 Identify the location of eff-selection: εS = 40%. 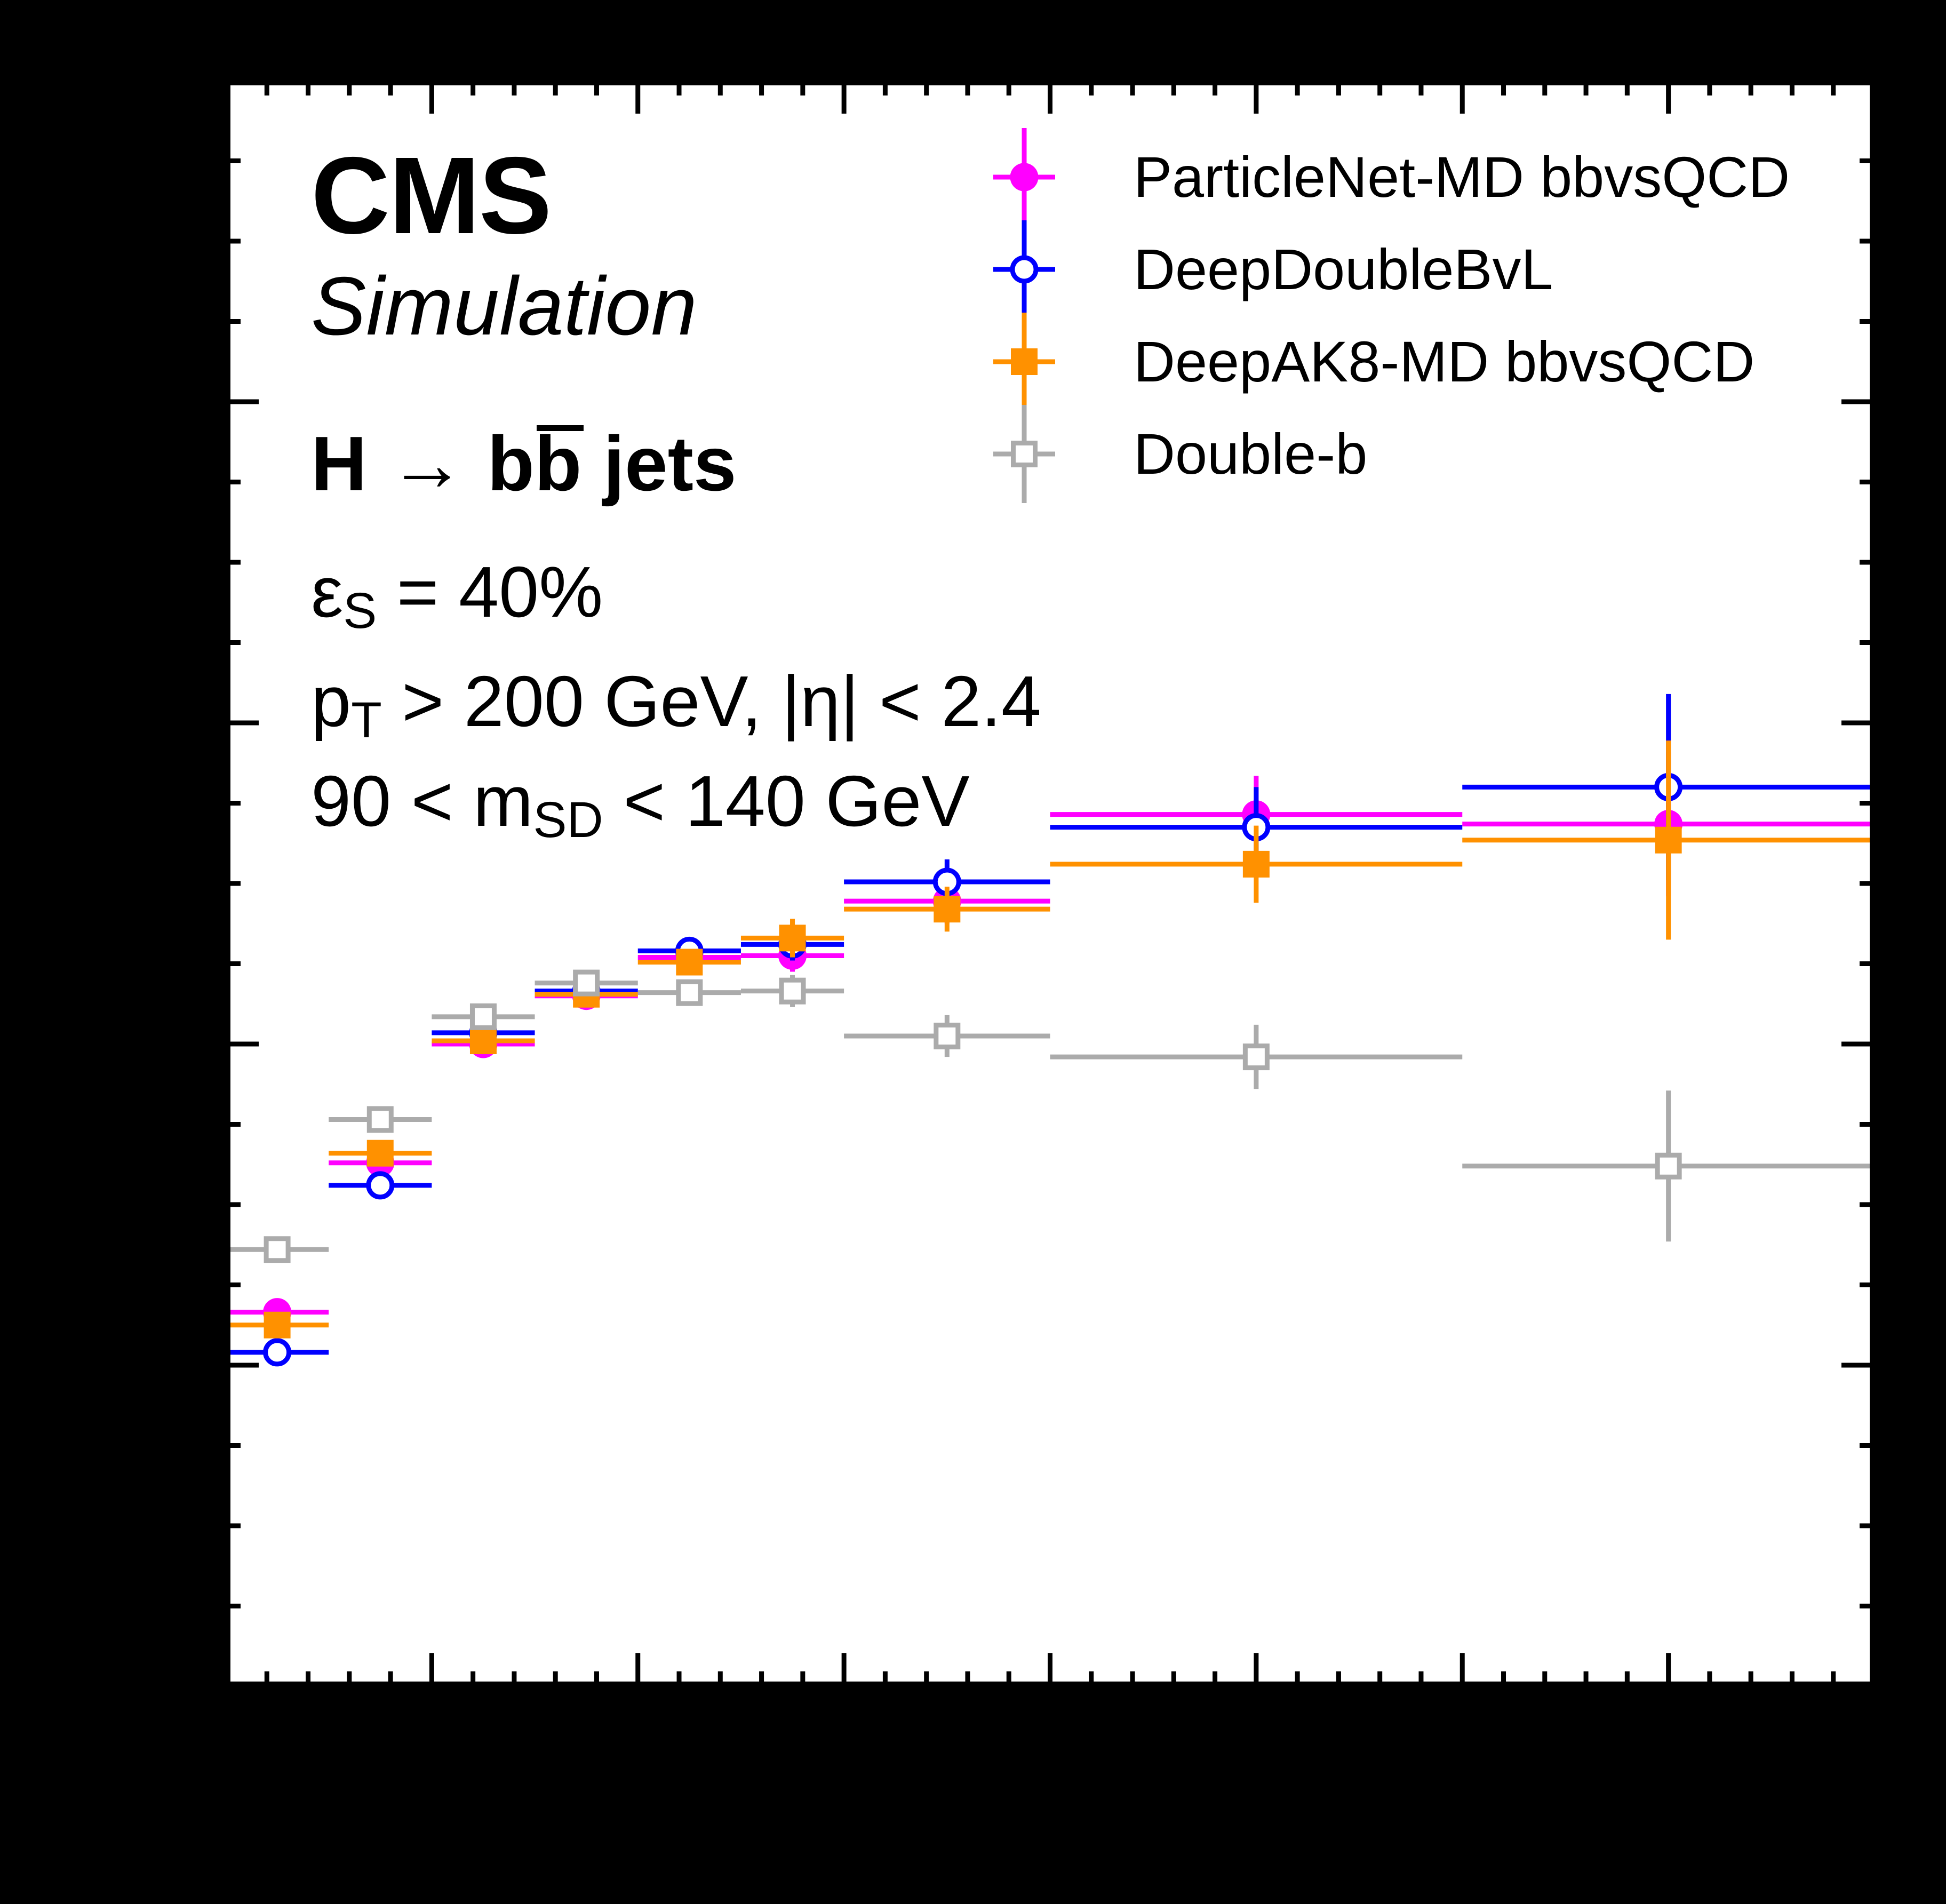
(457, 596).